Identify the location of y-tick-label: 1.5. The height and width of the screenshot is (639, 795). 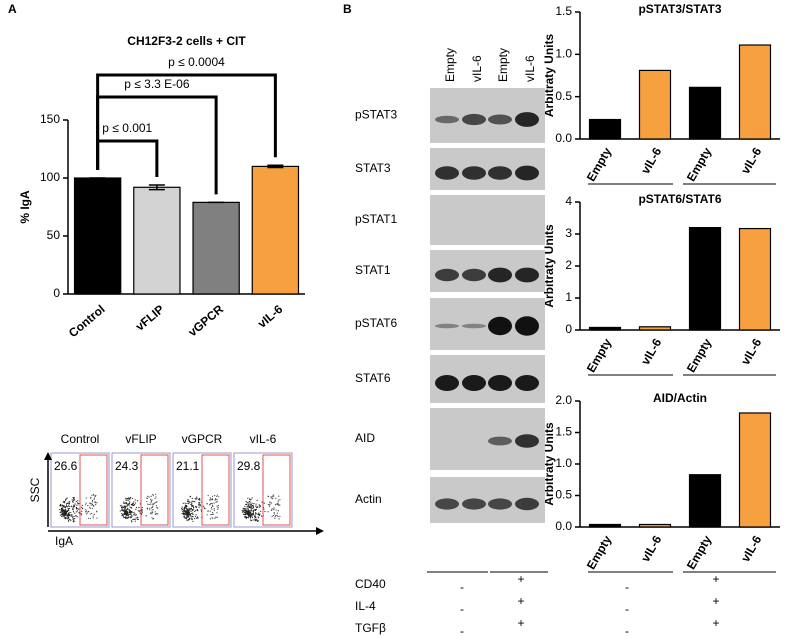
(563, 11).